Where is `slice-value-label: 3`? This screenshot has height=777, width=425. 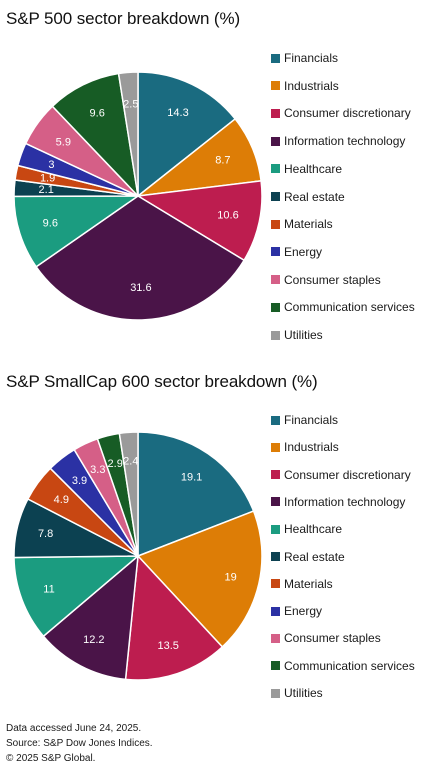 slice-value-label: 3 is located at coordinates (51, 165).